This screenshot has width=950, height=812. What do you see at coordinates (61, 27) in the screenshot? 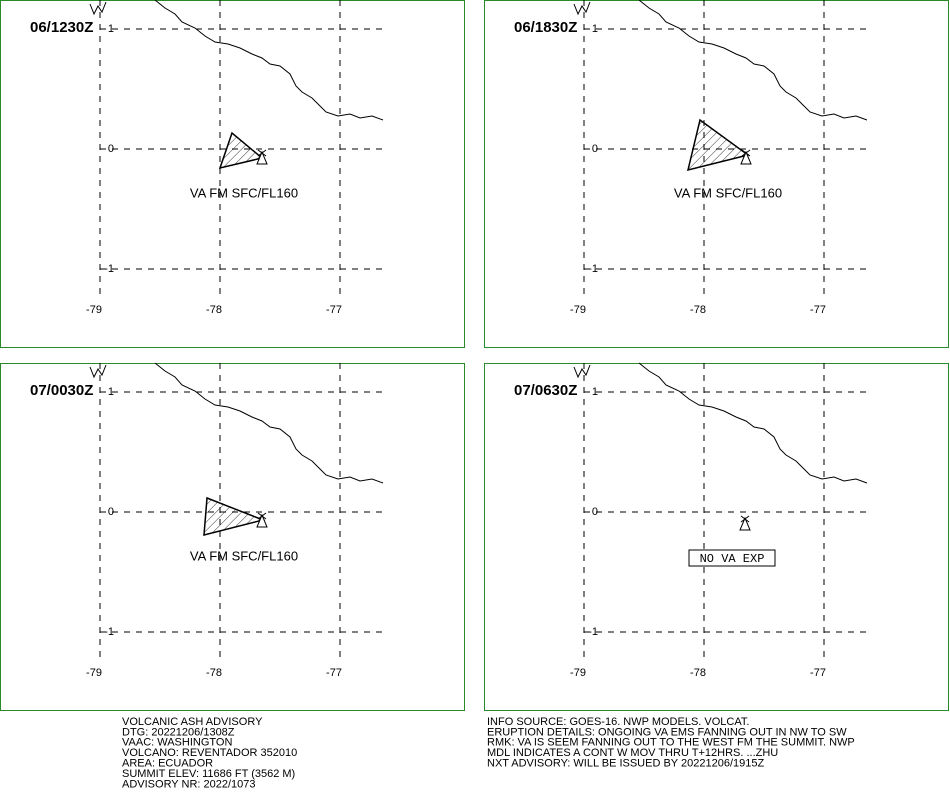
I see `time-label: 06/1230Z` at bounding box center [61, 27].